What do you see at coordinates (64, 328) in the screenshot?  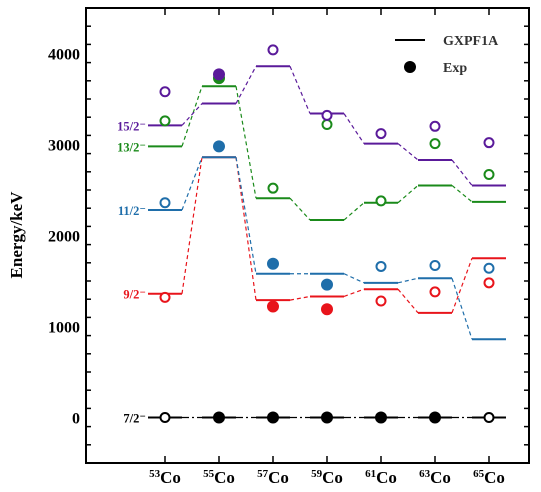 I see `y-tick-label: 1000` at bounding box center [64, 328].